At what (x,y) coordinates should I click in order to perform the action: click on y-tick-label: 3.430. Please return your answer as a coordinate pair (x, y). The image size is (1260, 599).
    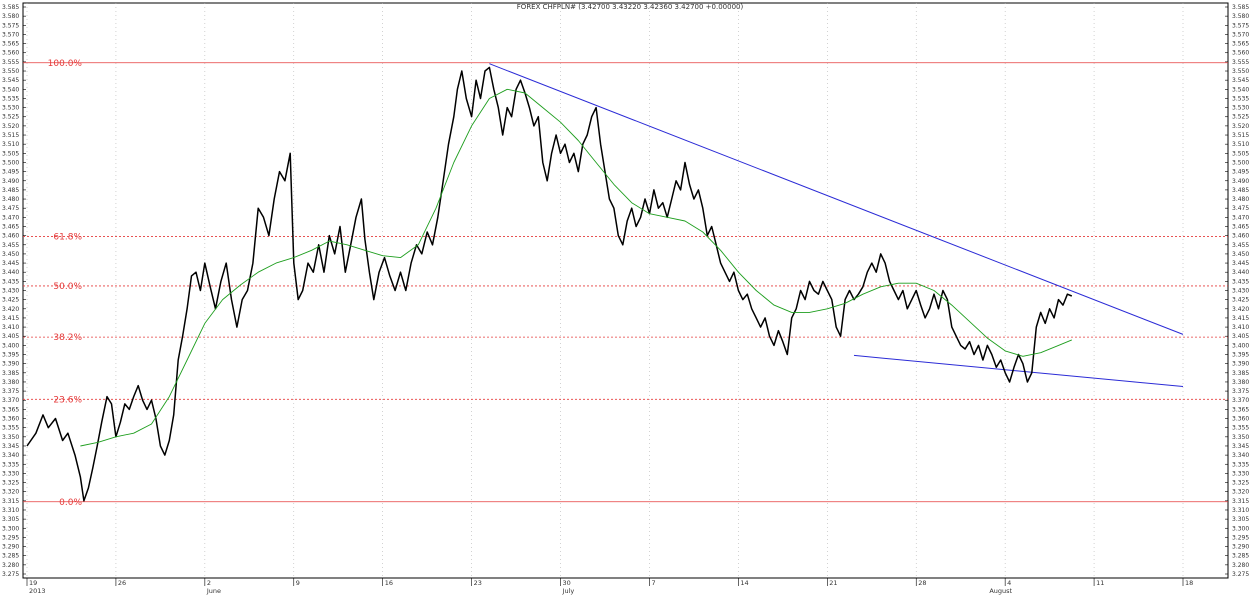
    Looking at the image, I should click on (10, 291).